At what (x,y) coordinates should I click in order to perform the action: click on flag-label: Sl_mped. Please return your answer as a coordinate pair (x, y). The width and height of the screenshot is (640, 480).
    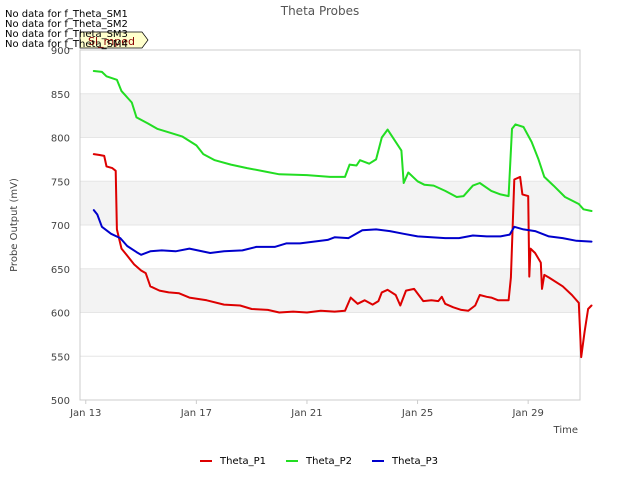
    Looking at the image, I should click on (111, 41).